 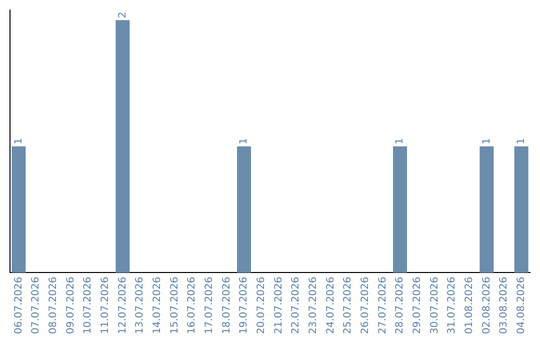 What do you see at coordinates (105, 305) in the screenshot?
I see `x-tick-label: 11.07.2026` at bounding box center [105, 305].